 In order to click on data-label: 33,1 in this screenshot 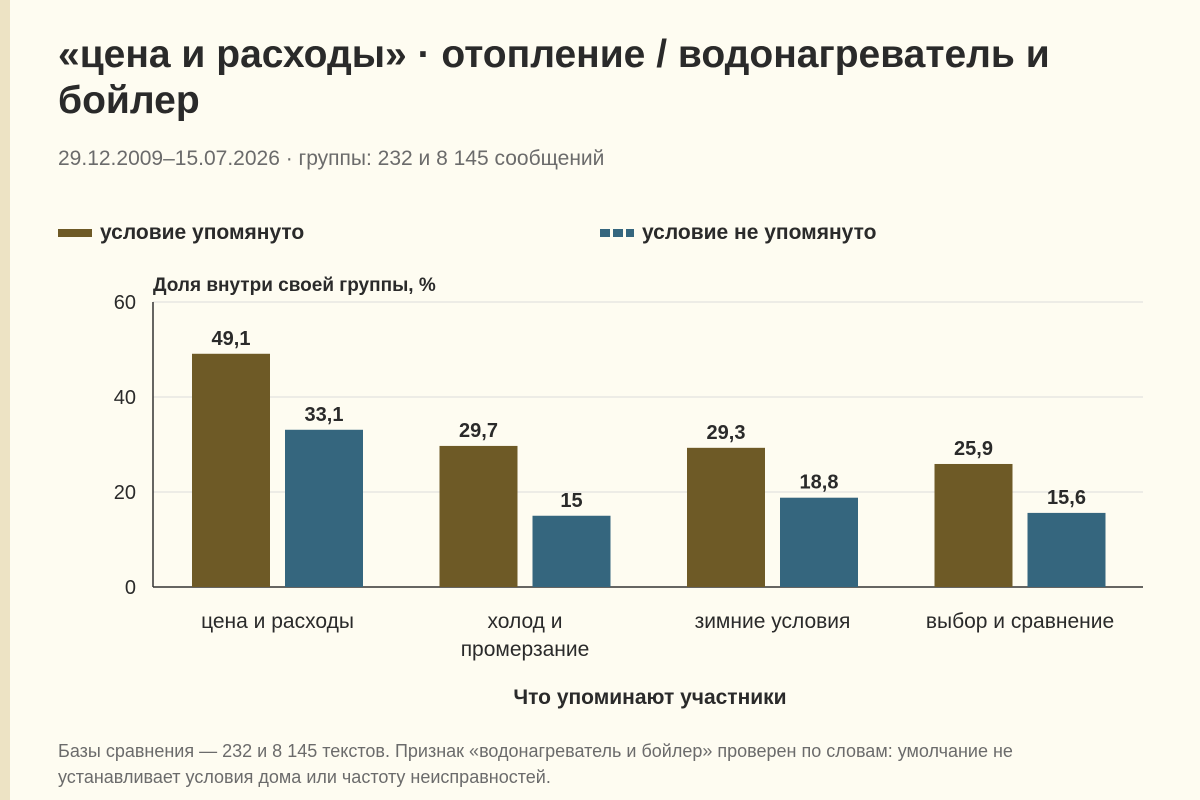, I will do `click(324, 415)`.